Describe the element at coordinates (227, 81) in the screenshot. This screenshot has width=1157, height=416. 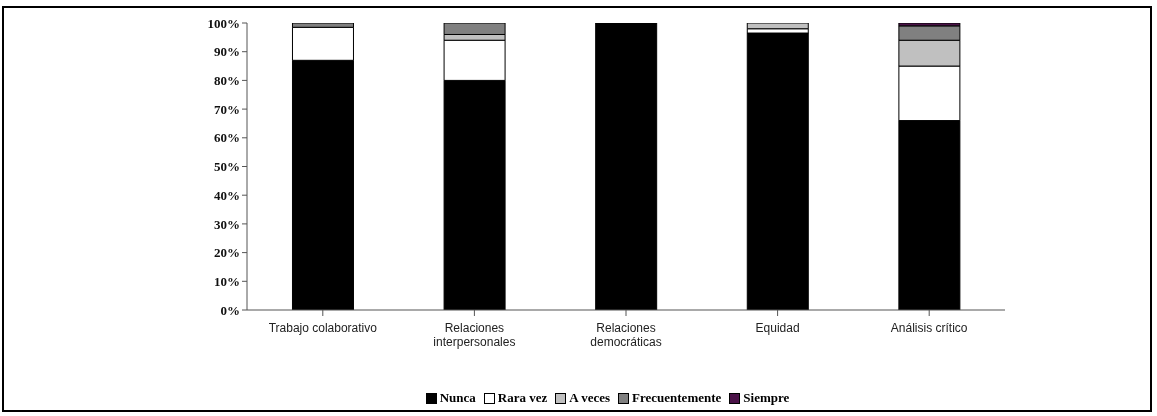
I see `y-tick-label: 80%` at that location.